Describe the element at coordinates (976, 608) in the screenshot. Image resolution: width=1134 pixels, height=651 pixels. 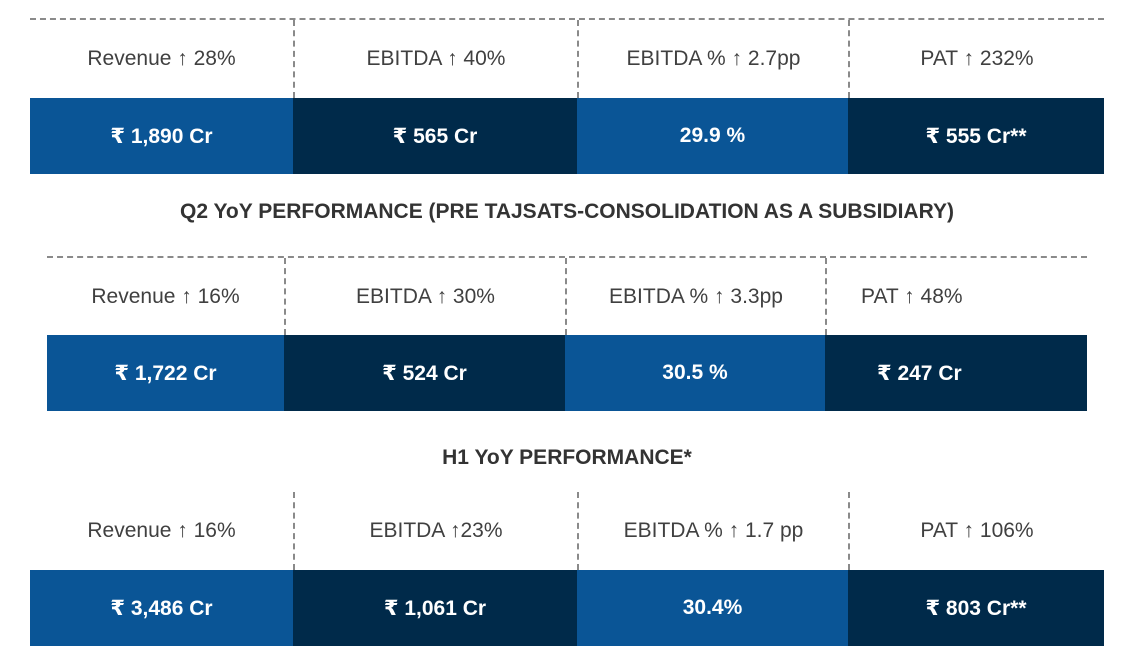
I see `metric-value-pat: ₹ 803 Cr**` at that location.